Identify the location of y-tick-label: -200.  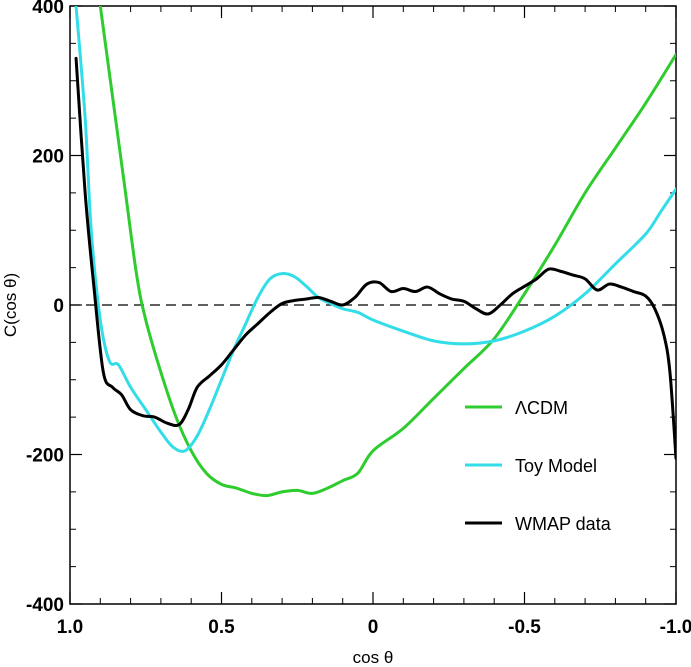
(45, 456).